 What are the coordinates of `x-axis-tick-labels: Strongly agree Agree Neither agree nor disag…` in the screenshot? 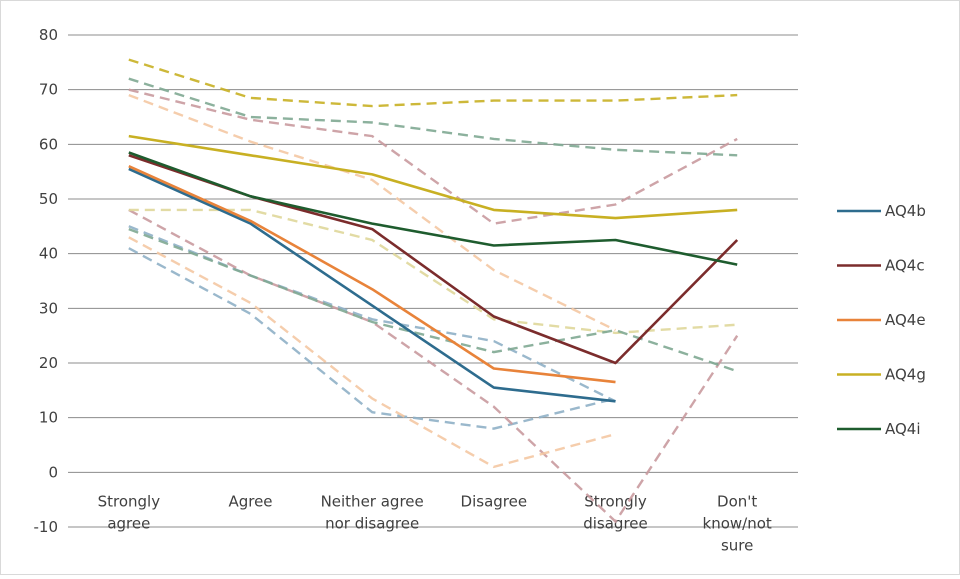 It's located at (435, 523).